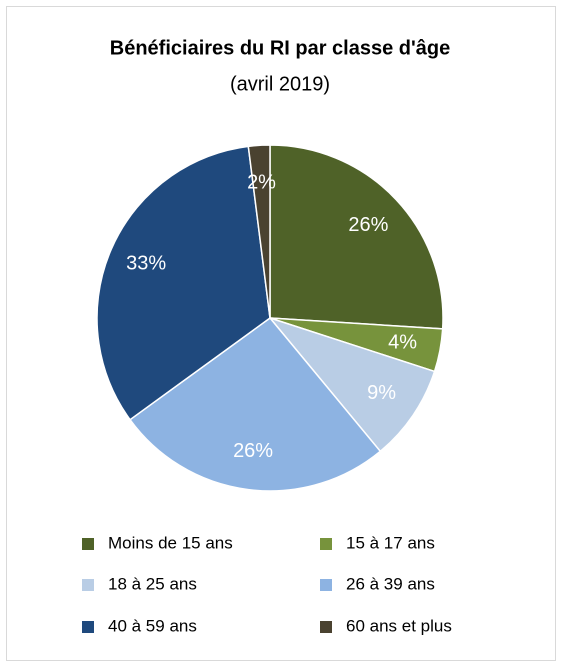 The height and width of the screenshot is (668, 562). What do you see at coordinates (146, 264) in the screenshot?
I see `data-label: 33%` at bounding box center [146, 264].